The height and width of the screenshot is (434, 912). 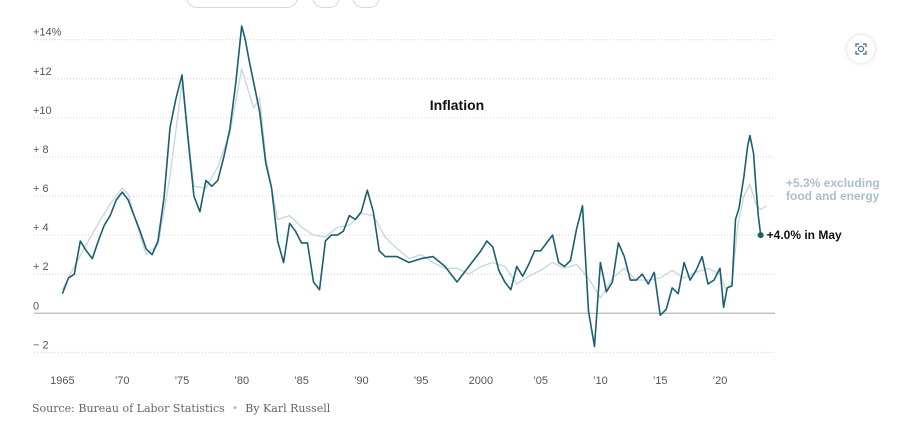 What do you see at coordinates (41, 345) in the screenshot?
I see `y-tick-label: − 2` at bounding box center [41, 345].